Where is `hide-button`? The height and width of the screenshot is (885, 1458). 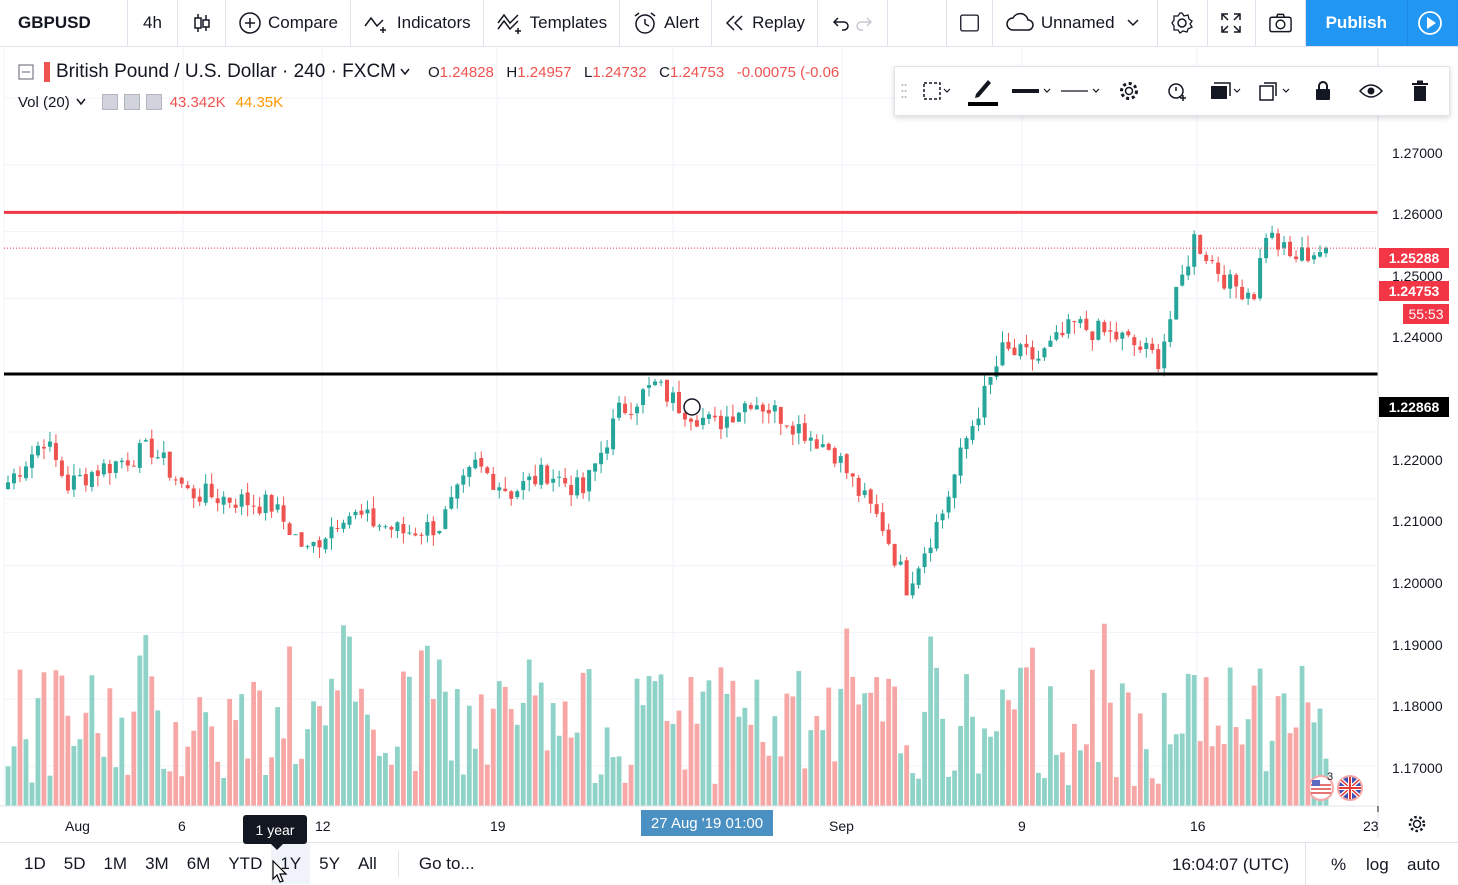
hide-button is located at coordinates (1371, 91).